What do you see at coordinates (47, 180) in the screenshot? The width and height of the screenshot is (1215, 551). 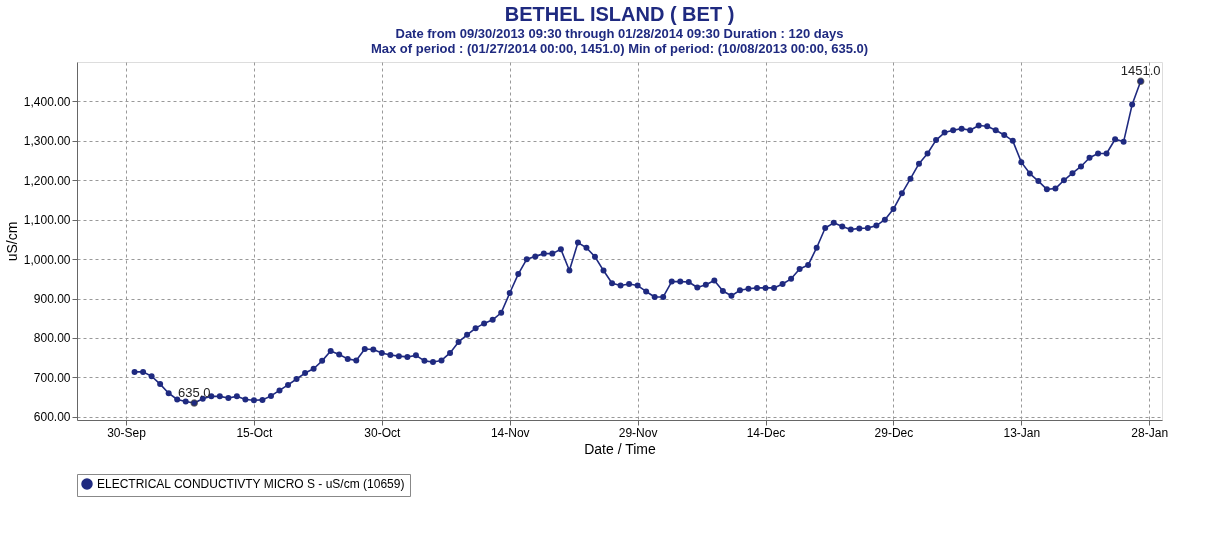 I see `y-tick-label: 1,200.00` at bounding box center [47, 180].